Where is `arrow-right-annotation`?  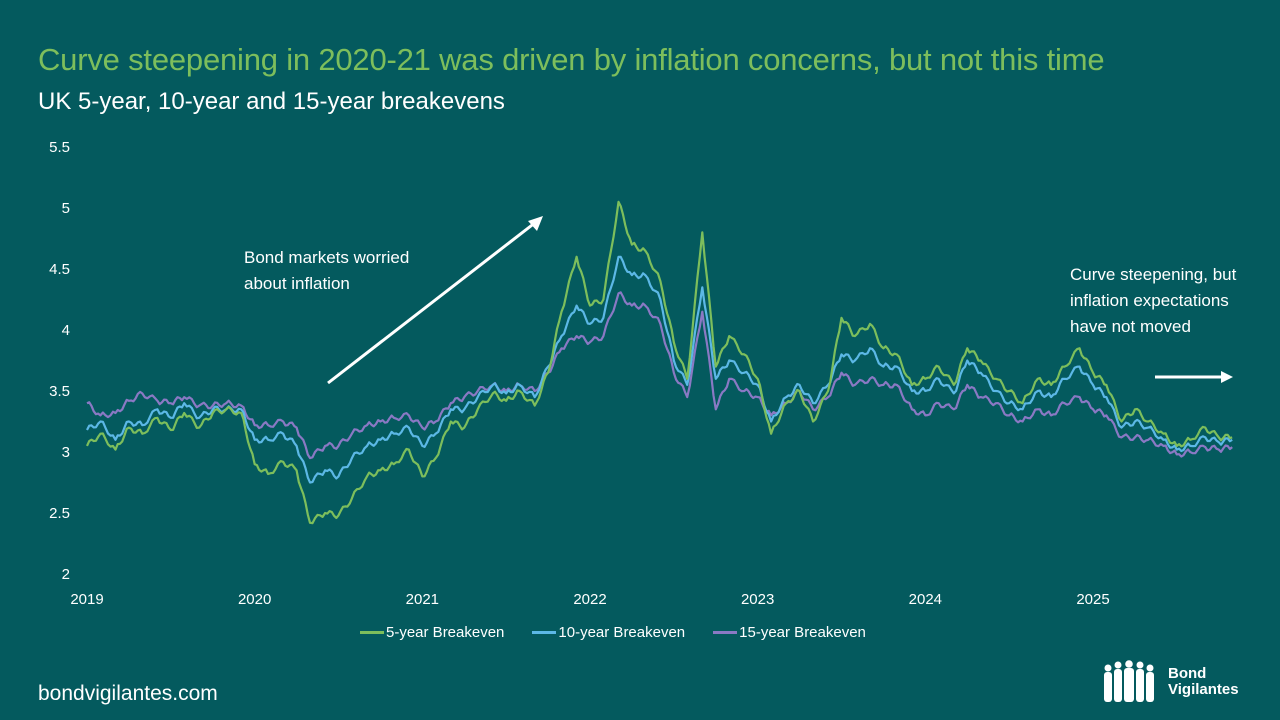
arrow-right-annotation is located at coordinates (1194, 377).